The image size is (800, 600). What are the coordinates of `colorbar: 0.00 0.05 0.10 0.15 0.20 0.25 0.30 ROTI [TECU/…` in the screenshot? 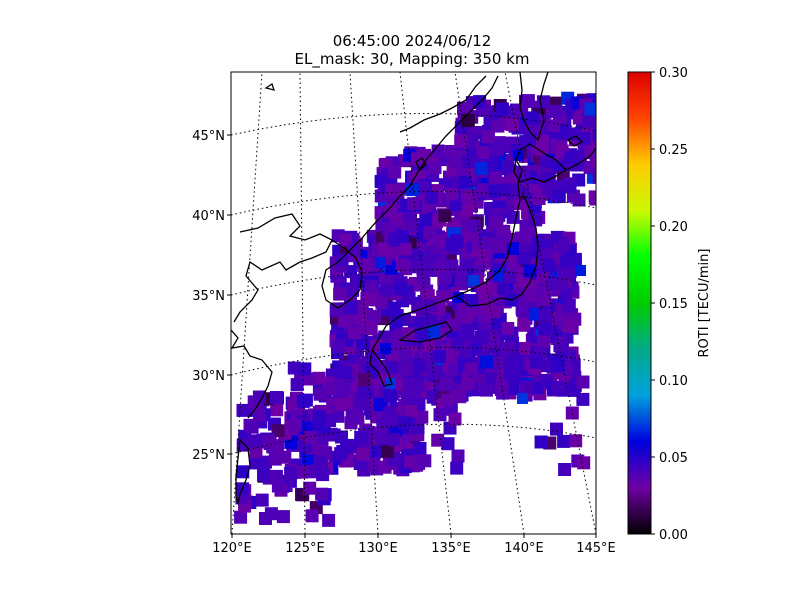 It's located at (669, 304).